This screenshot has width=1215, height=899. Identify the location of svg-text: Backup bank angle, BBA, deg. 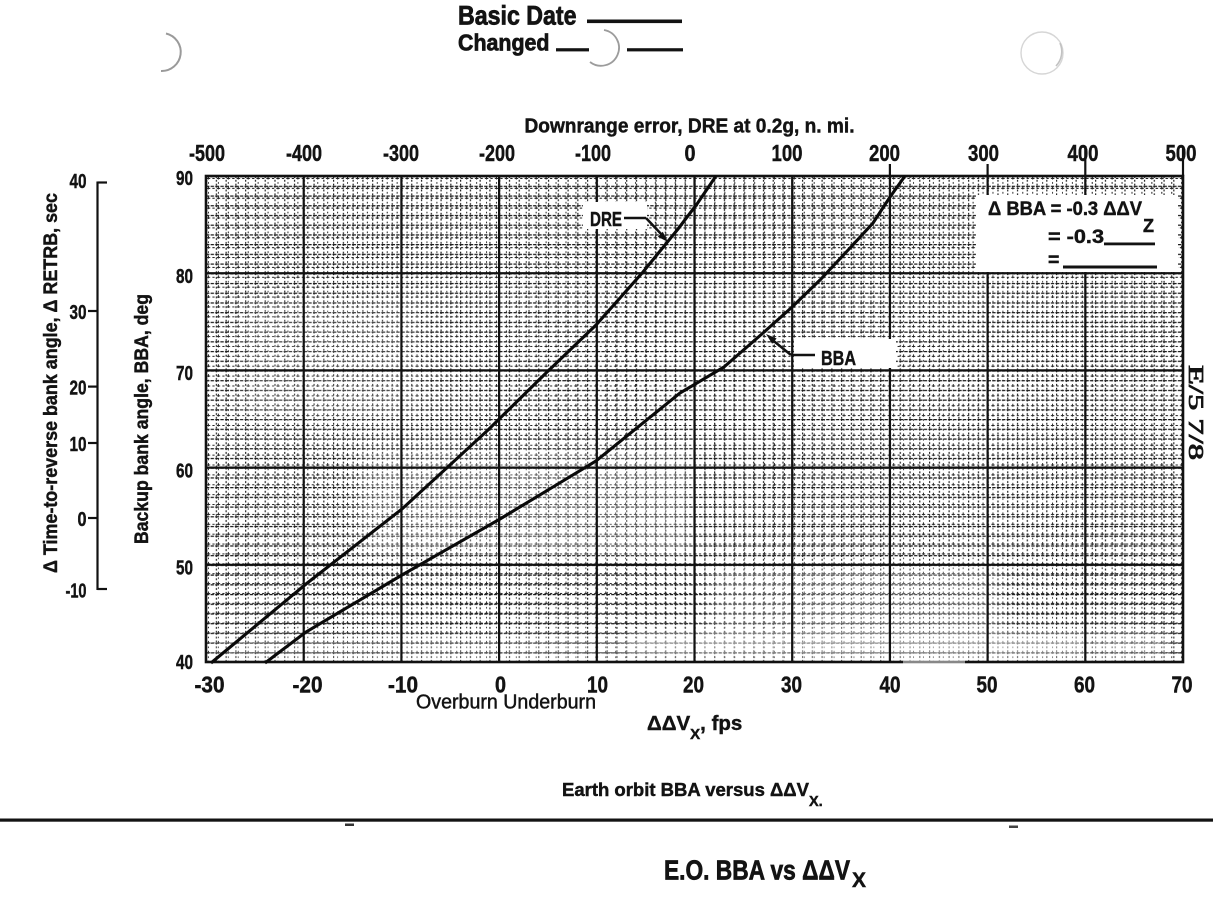
(142, 419).